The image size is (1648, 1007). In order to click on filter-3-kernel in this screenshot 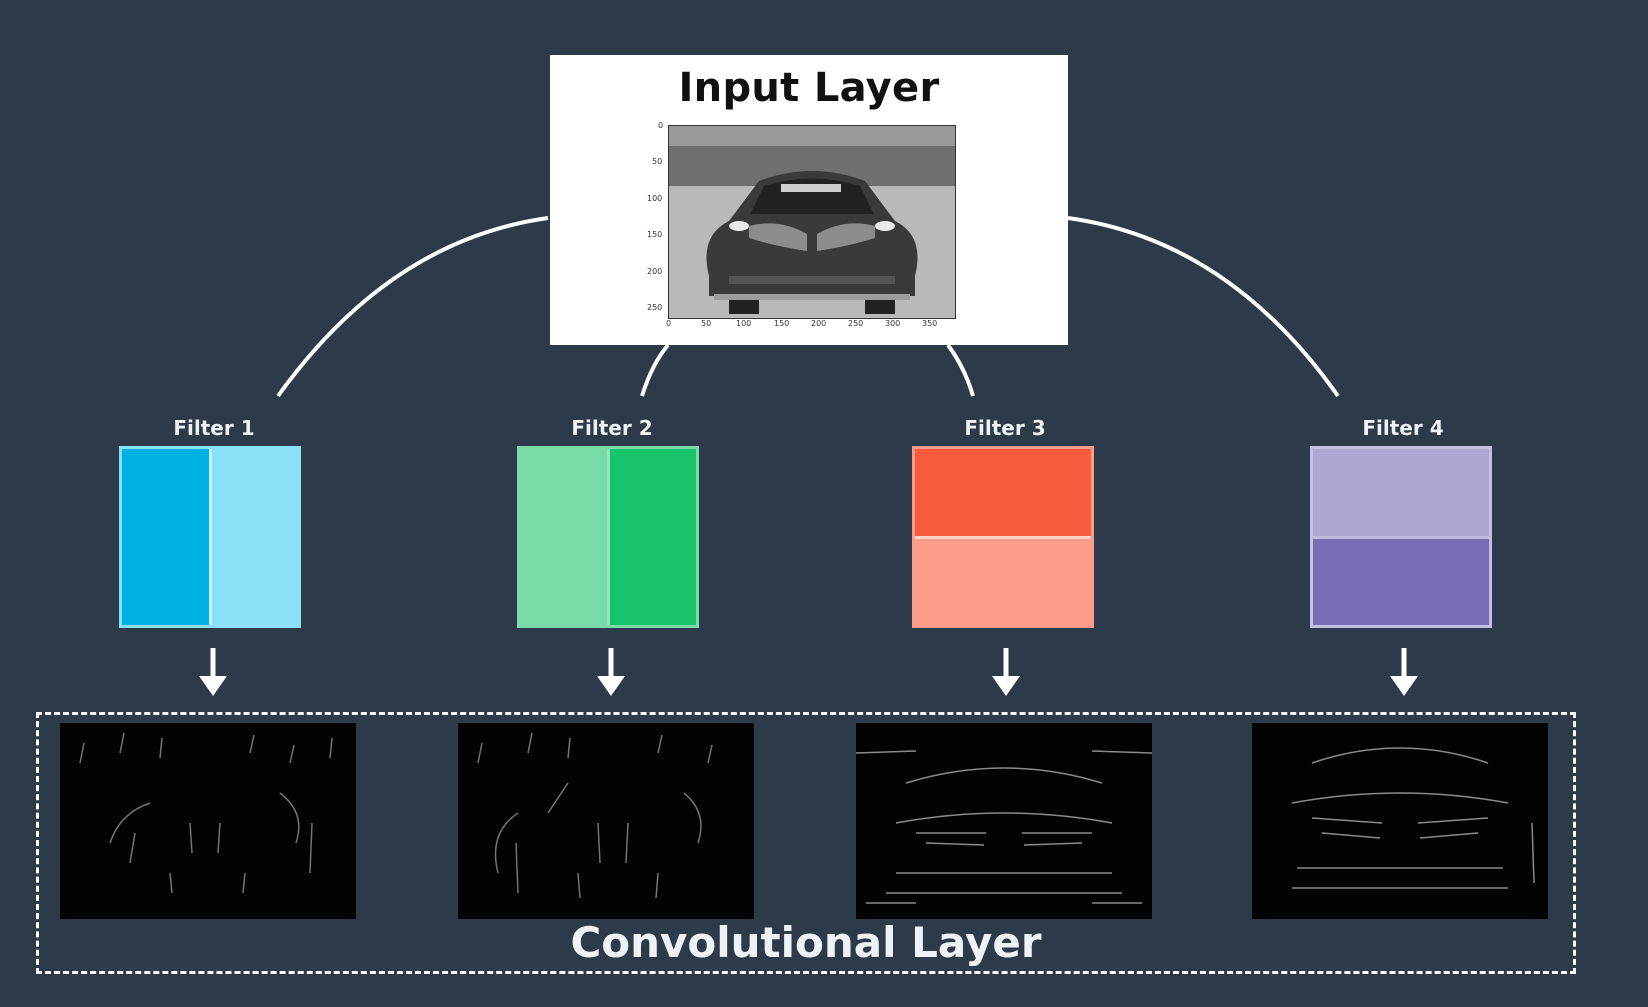, I will do `click(1003, 537)`.